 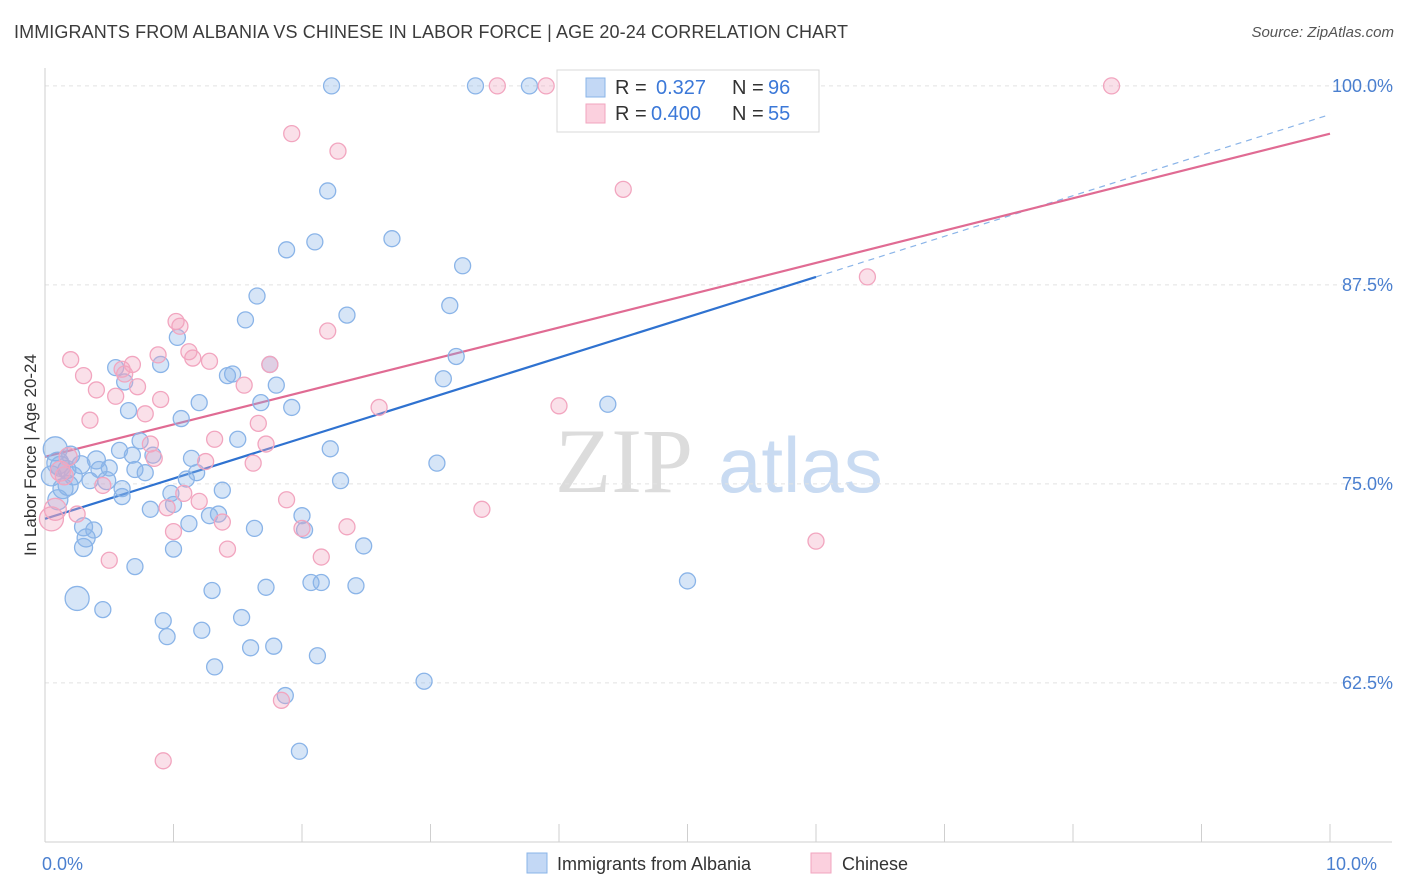 I want to click on series-legend: Immigrants from Albania Chinese, so click(x=717, y=863).